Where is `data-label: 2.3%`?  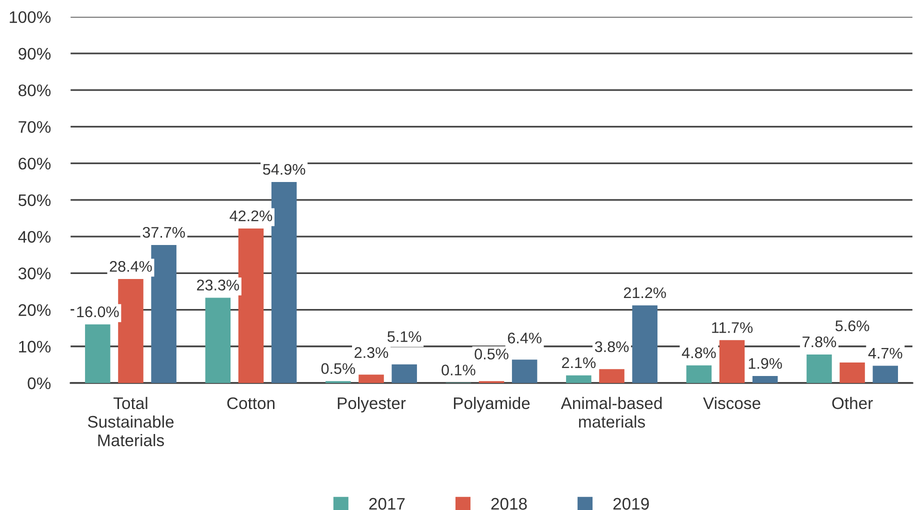 data-label: 2.3% is located at coordinates (371, 352).